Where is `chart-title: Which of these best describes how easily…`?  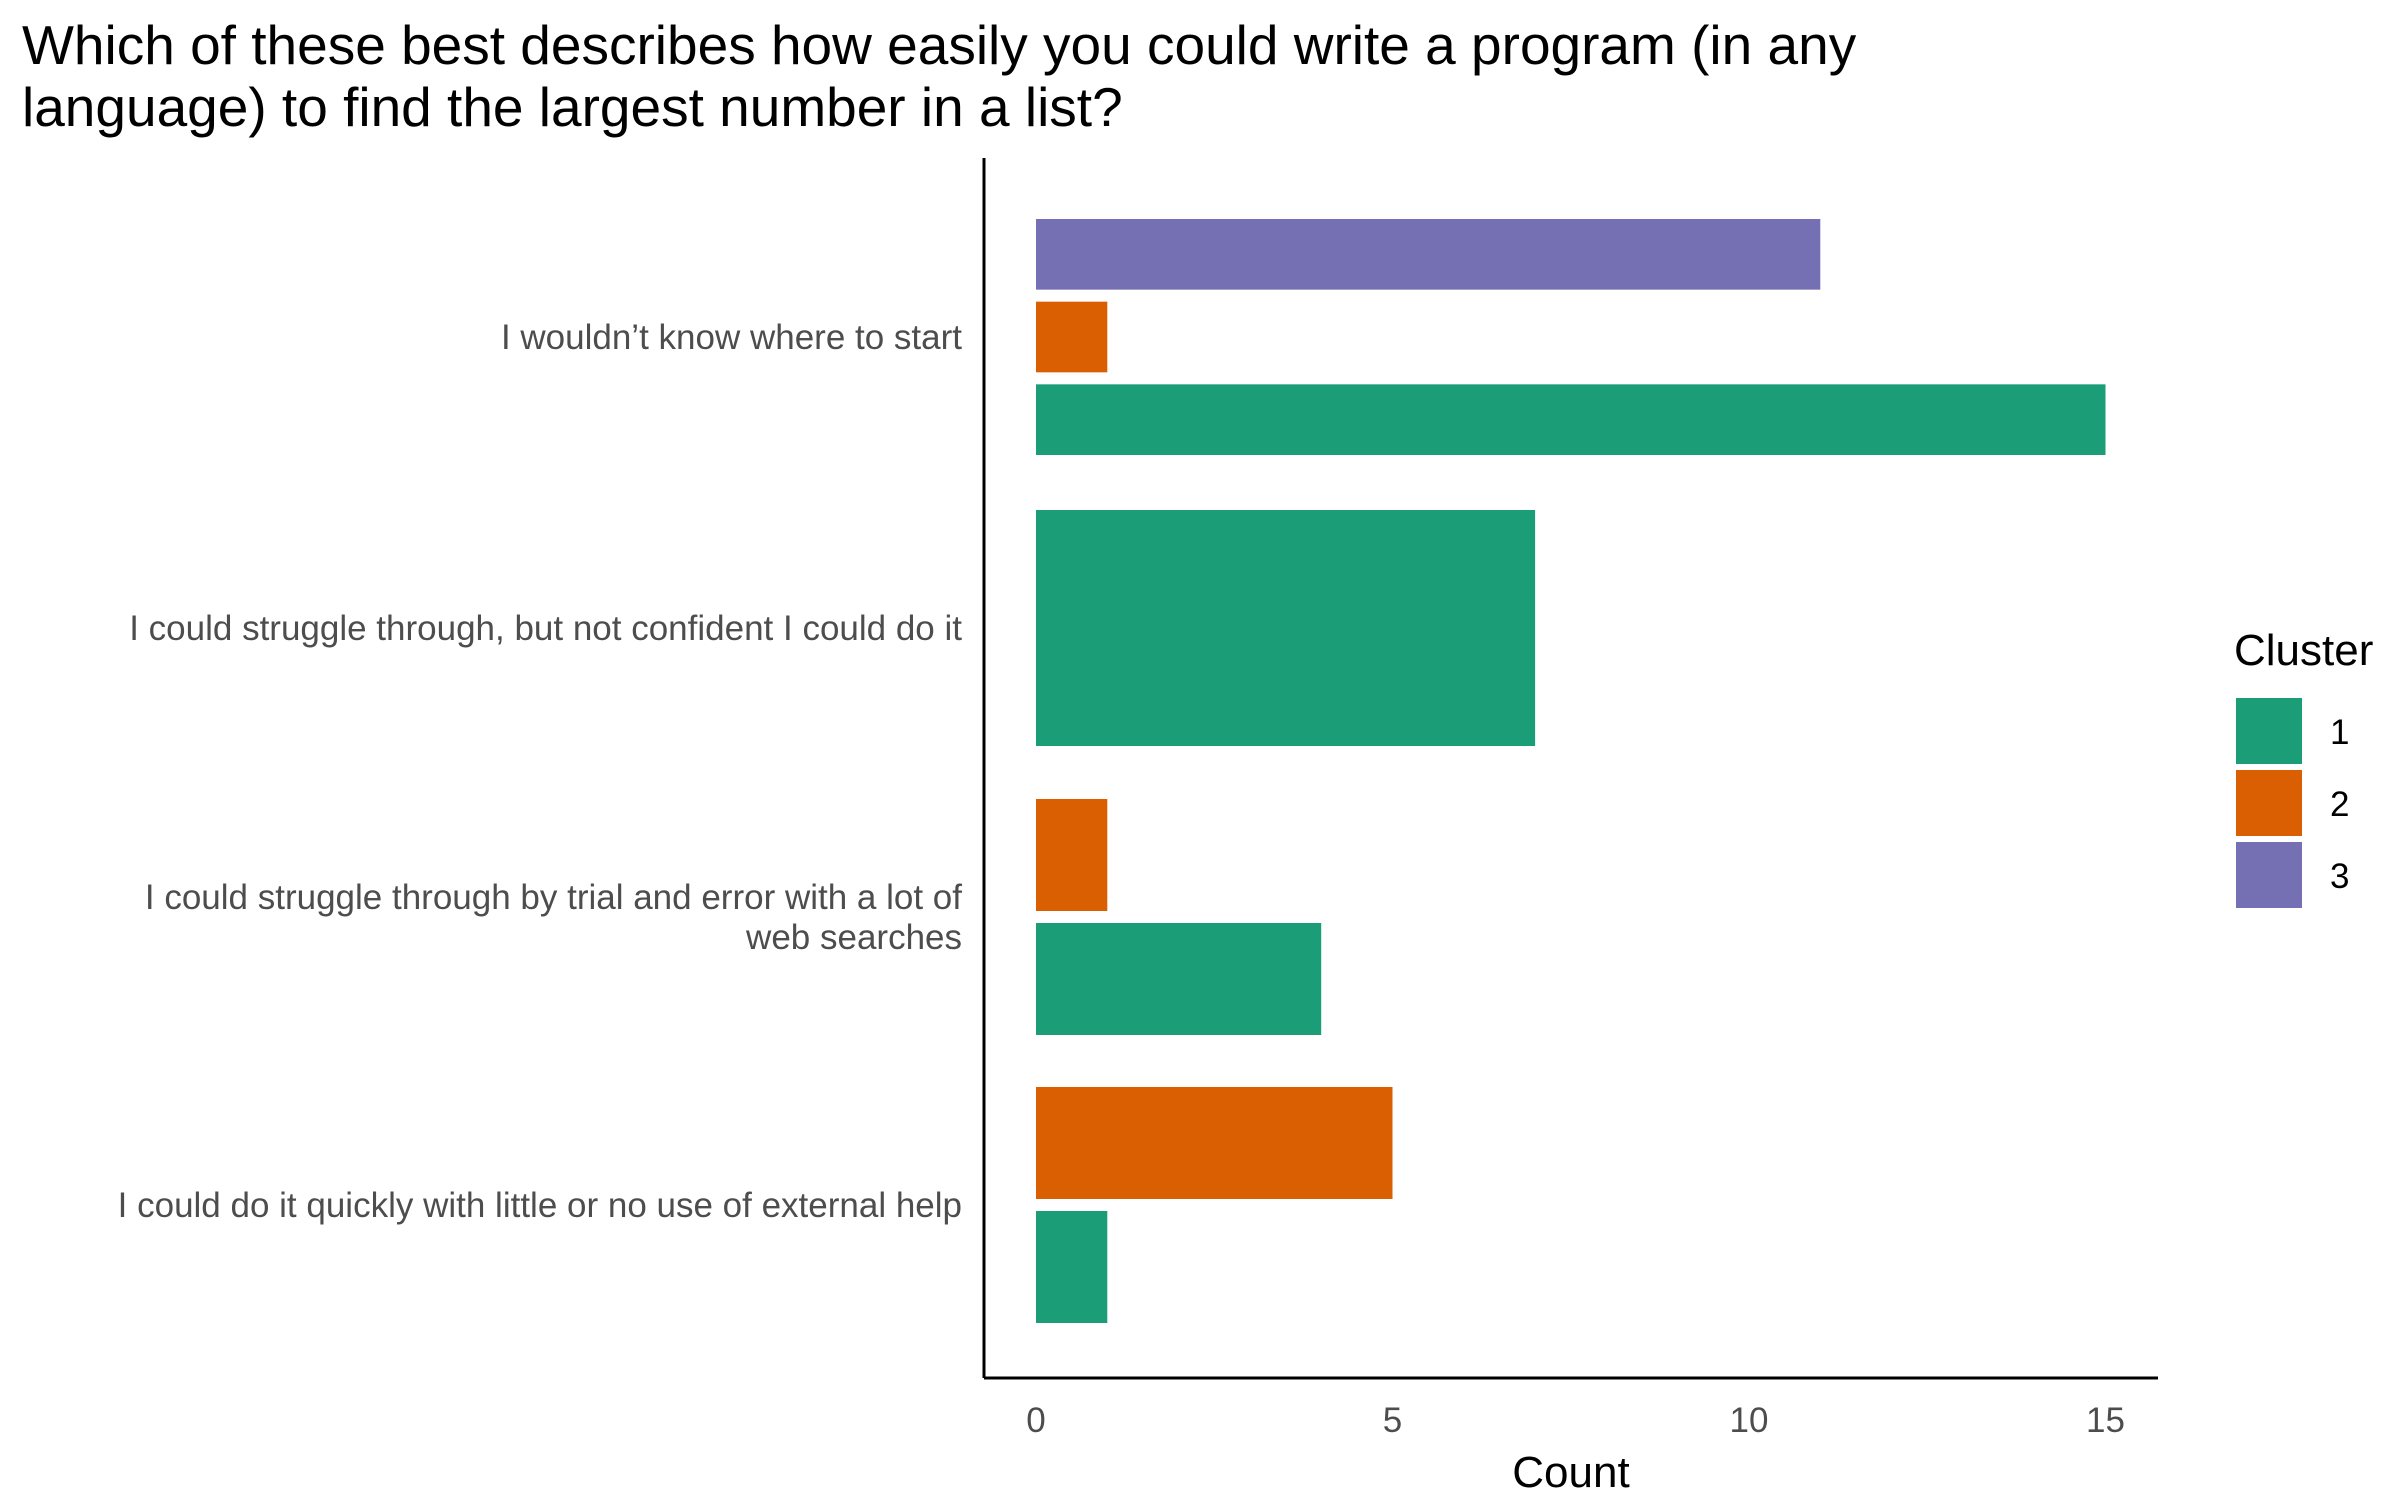 chart-title: Which of these best describes how easily… is located at coordinates (939, 76).